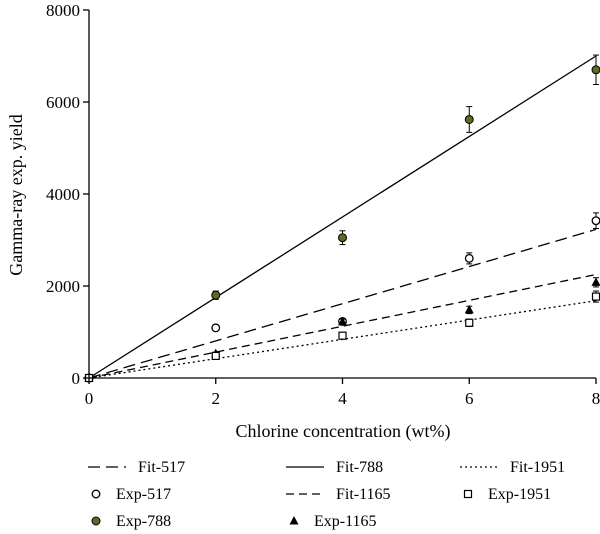  Describe the element at coordinates (143, 494) in the screenshot. I see `legend-label-exp-517: Exp-517` at that location.